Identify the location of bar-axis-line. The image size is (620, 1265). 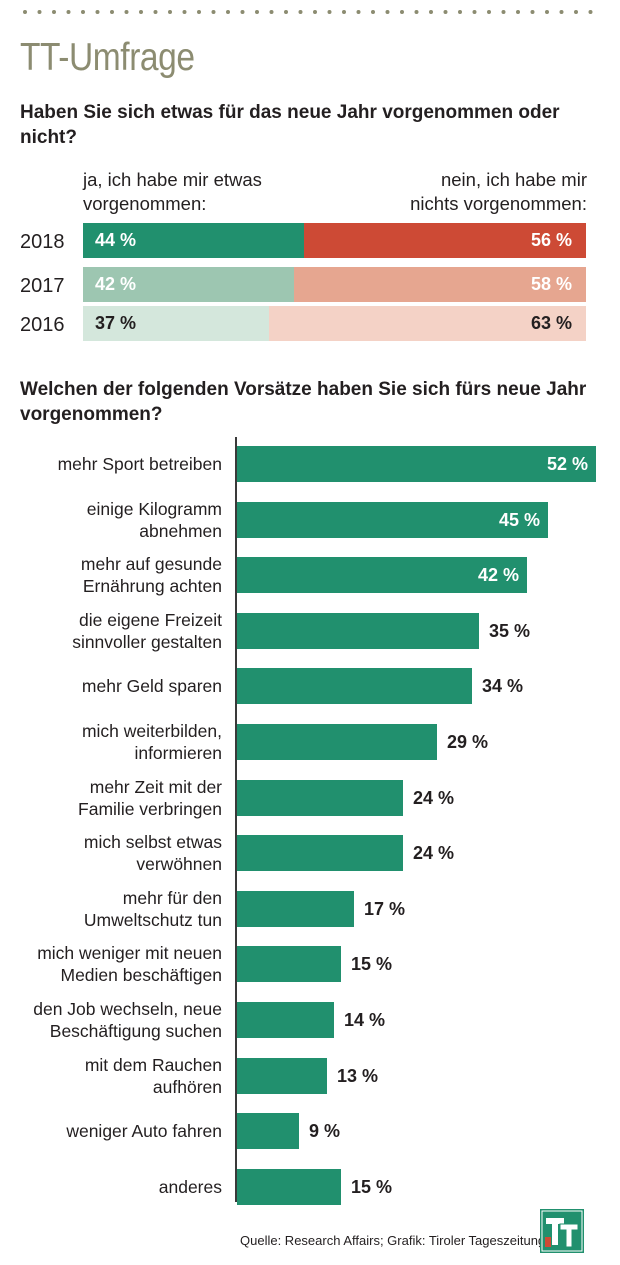
(236, 819).